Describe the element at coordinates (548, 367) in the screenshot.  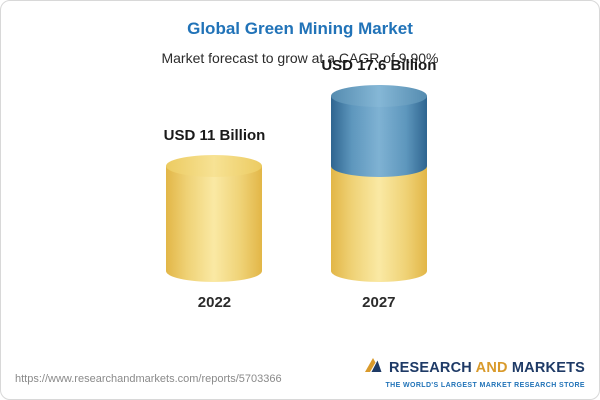
I see `logo-word-markets: MARKETS` at that location.